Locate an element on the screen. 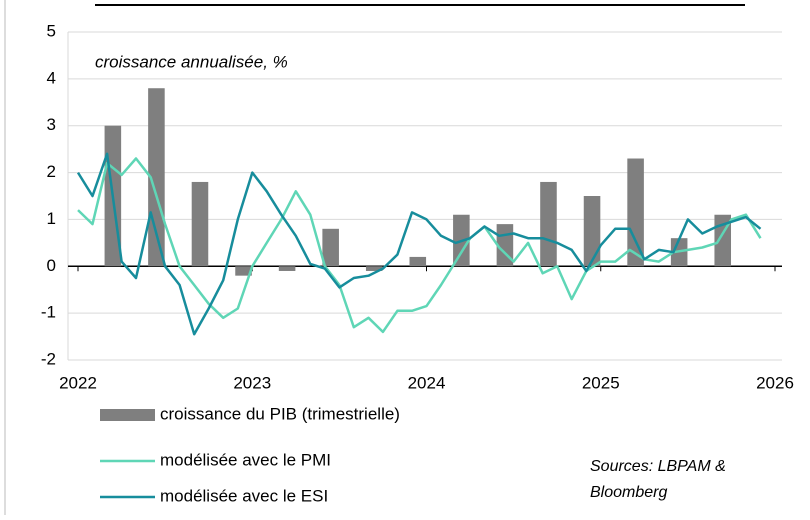 This screenshot has width=810, height=520. y-tick-label: 2 is located at coordinates (51, 171).